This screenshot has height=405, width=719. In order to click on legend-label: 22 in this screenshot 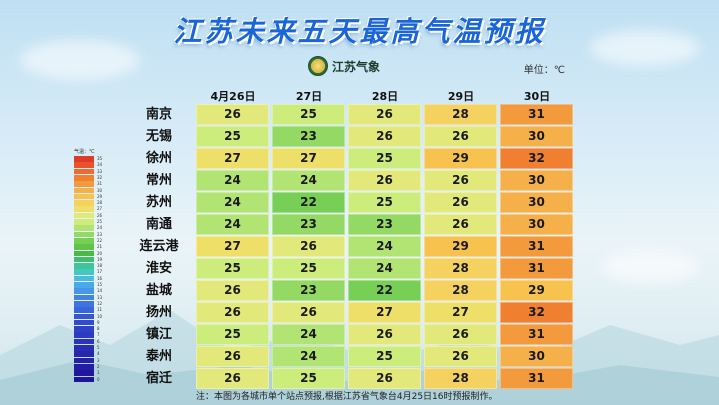, I will do `click(100, 240)`.